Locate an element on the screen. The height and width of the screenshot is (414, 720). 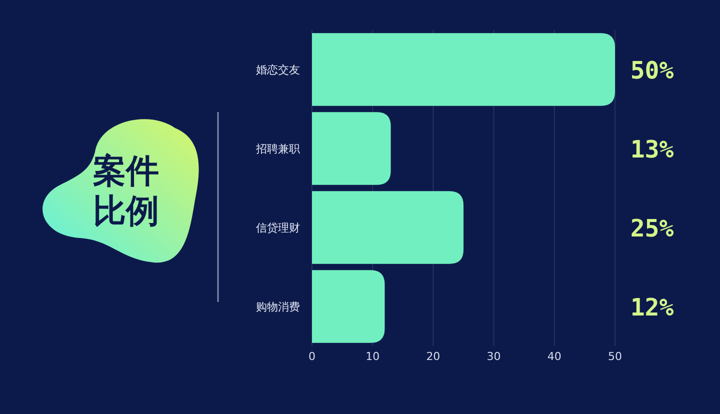
x-tick-label: 40 is located at coordinates (554, 356).